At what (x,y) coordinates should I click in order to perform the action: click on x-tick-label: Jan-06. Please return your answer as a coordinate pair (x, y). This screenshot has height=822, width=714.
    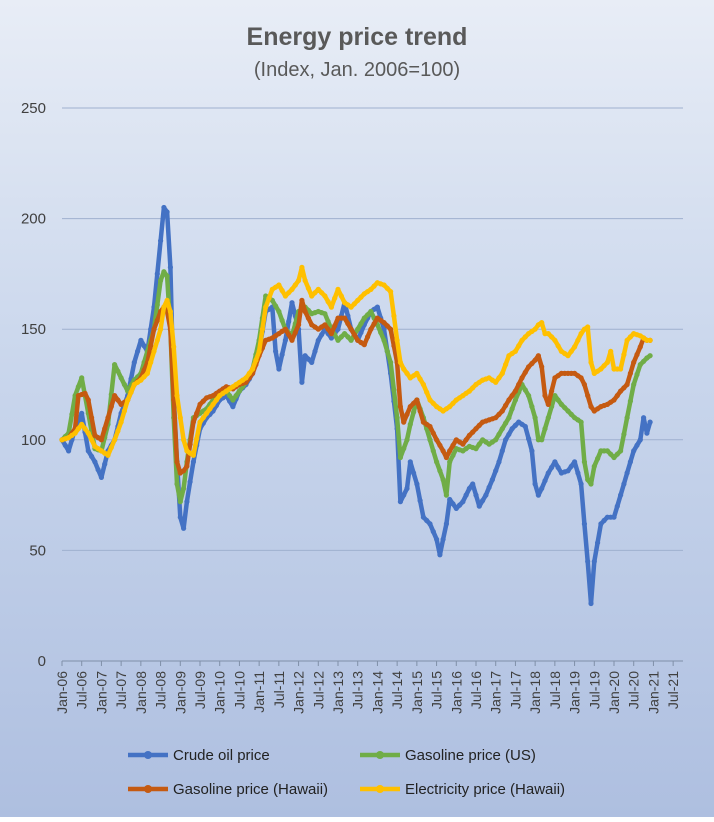
    Looking at the image, I should click on (62, 692).